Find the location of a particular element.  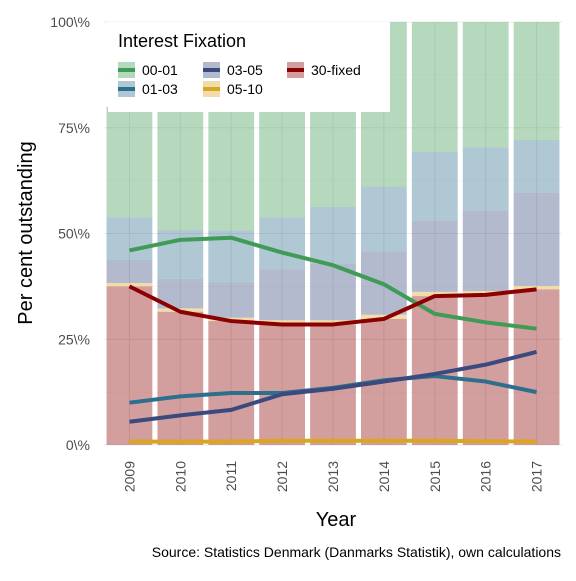

y-tick-labels: 0\% 25\% 50\% 75\% 100\% is located at coordinates (70, 233).